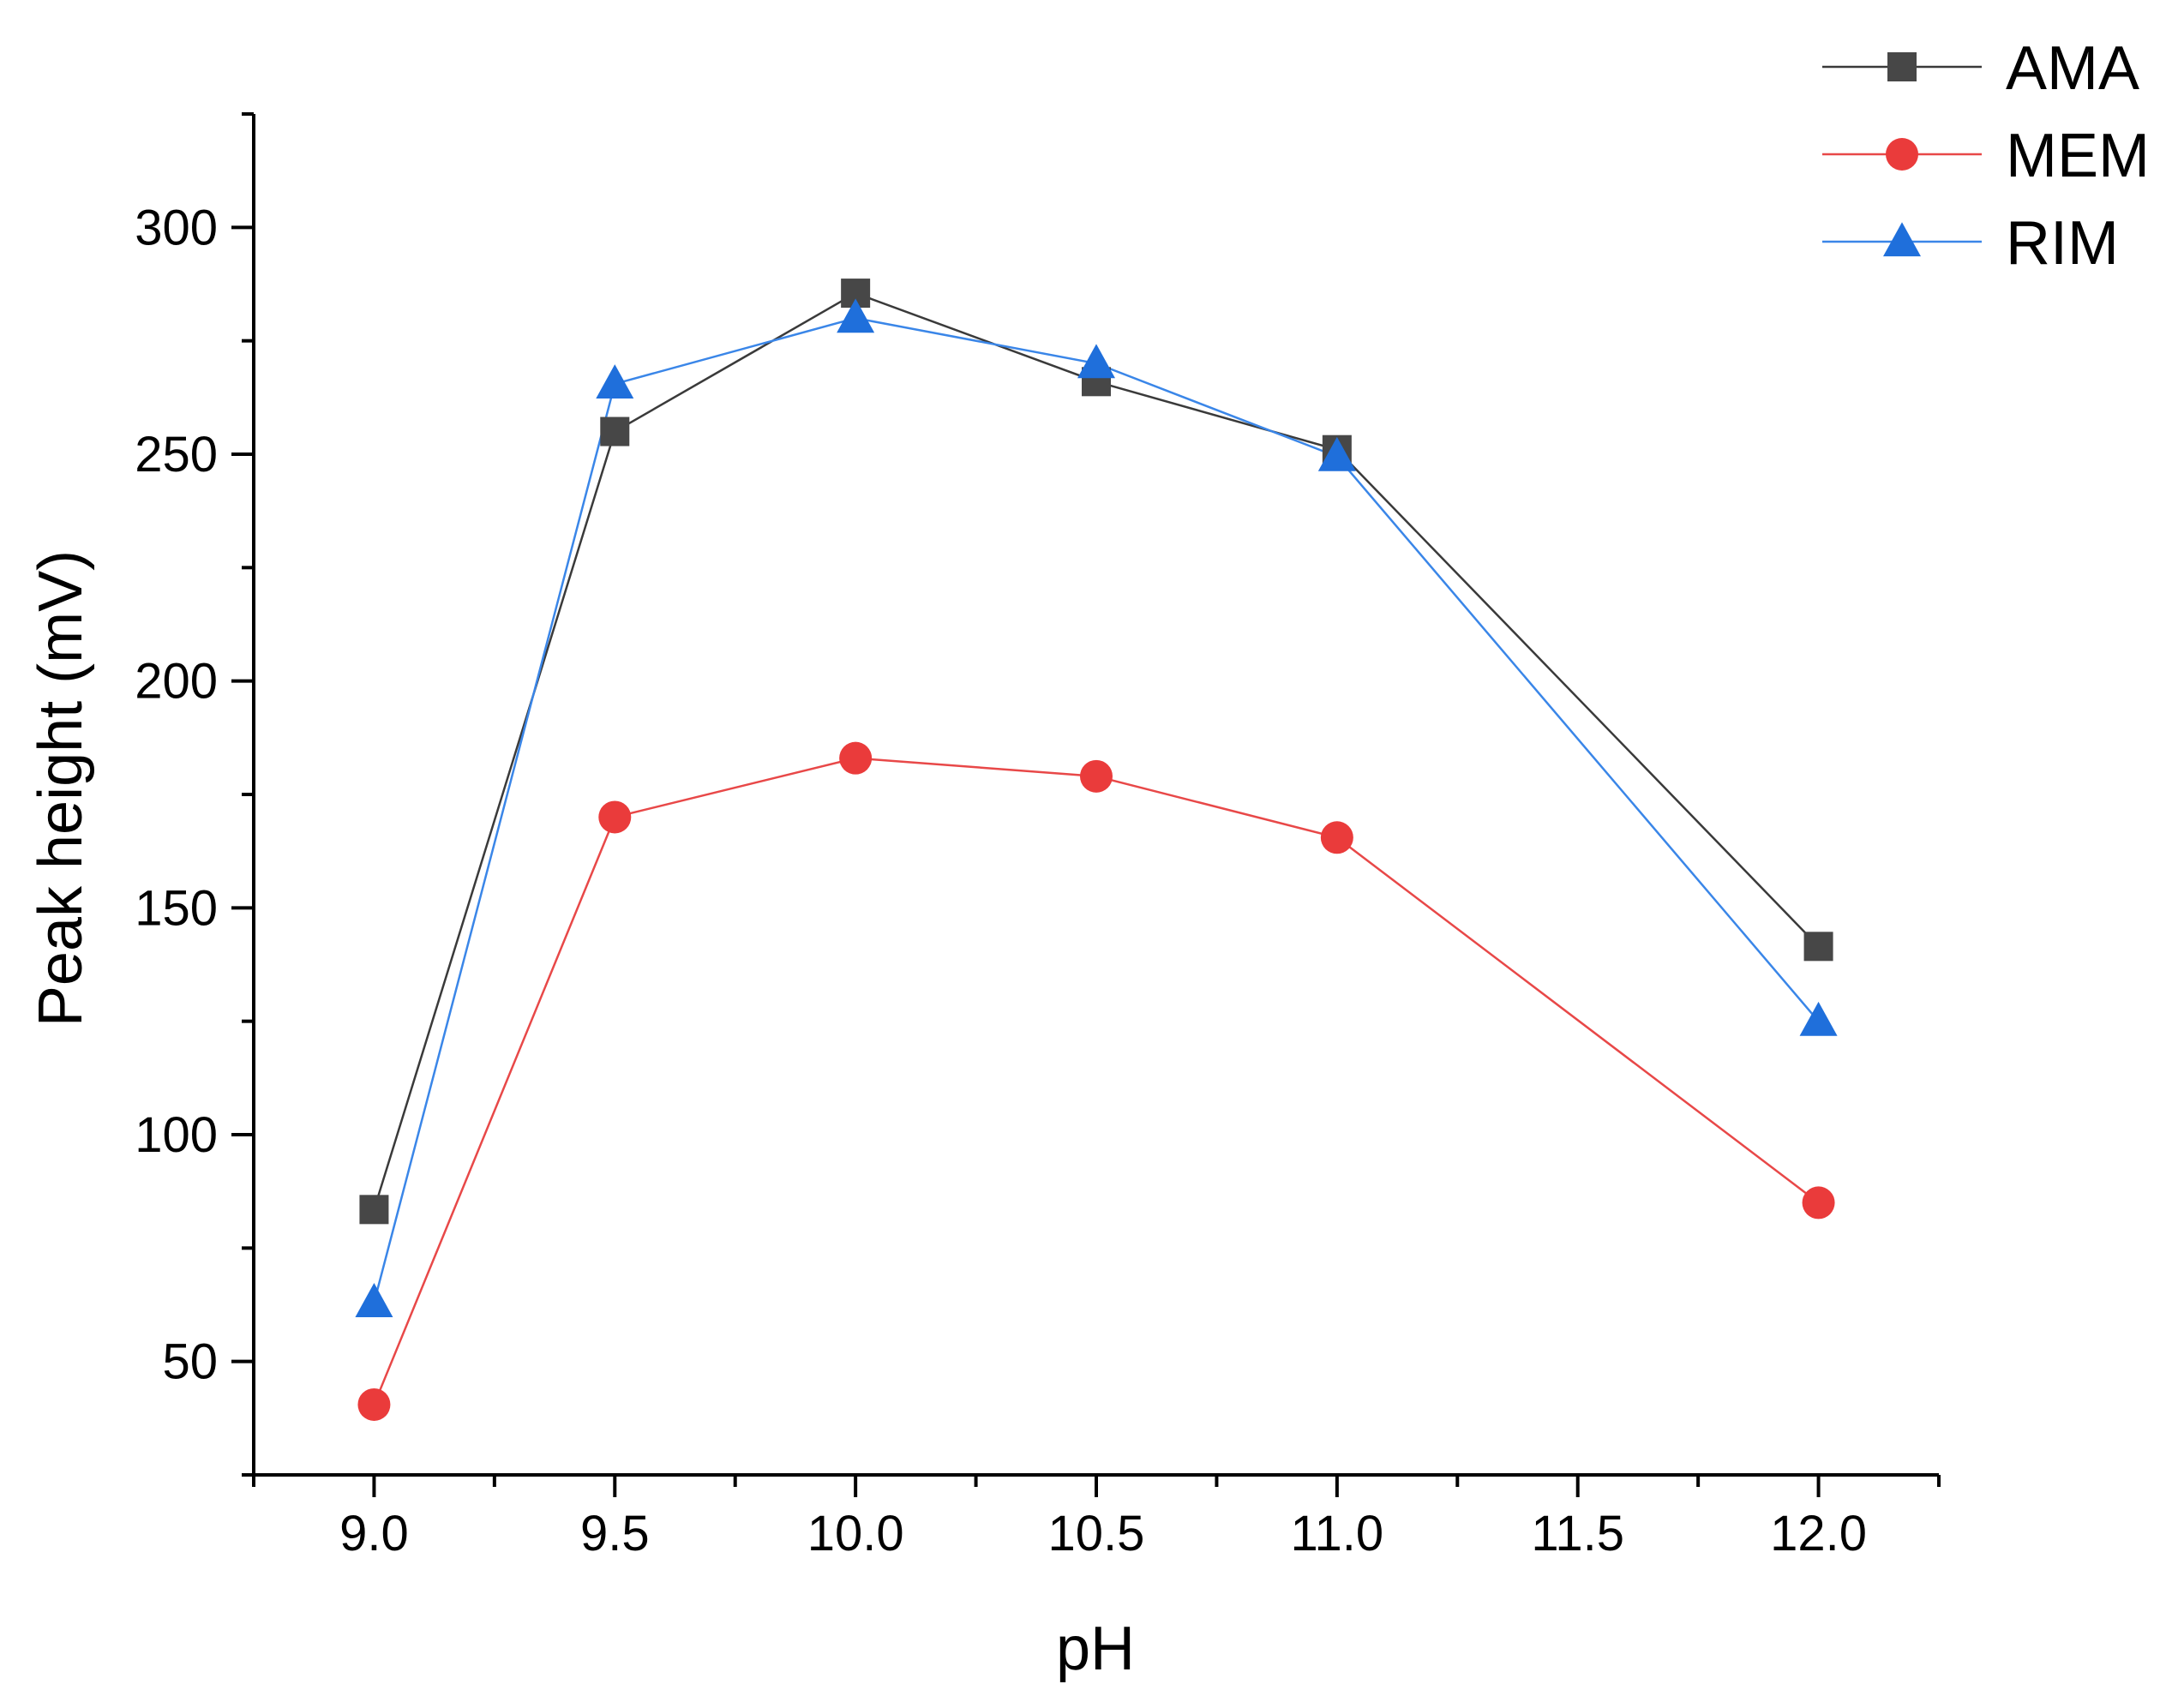 This screenshot has height=1702, width=2184. I want to click on x-tick-label: 9.0, so click(374, 1533).